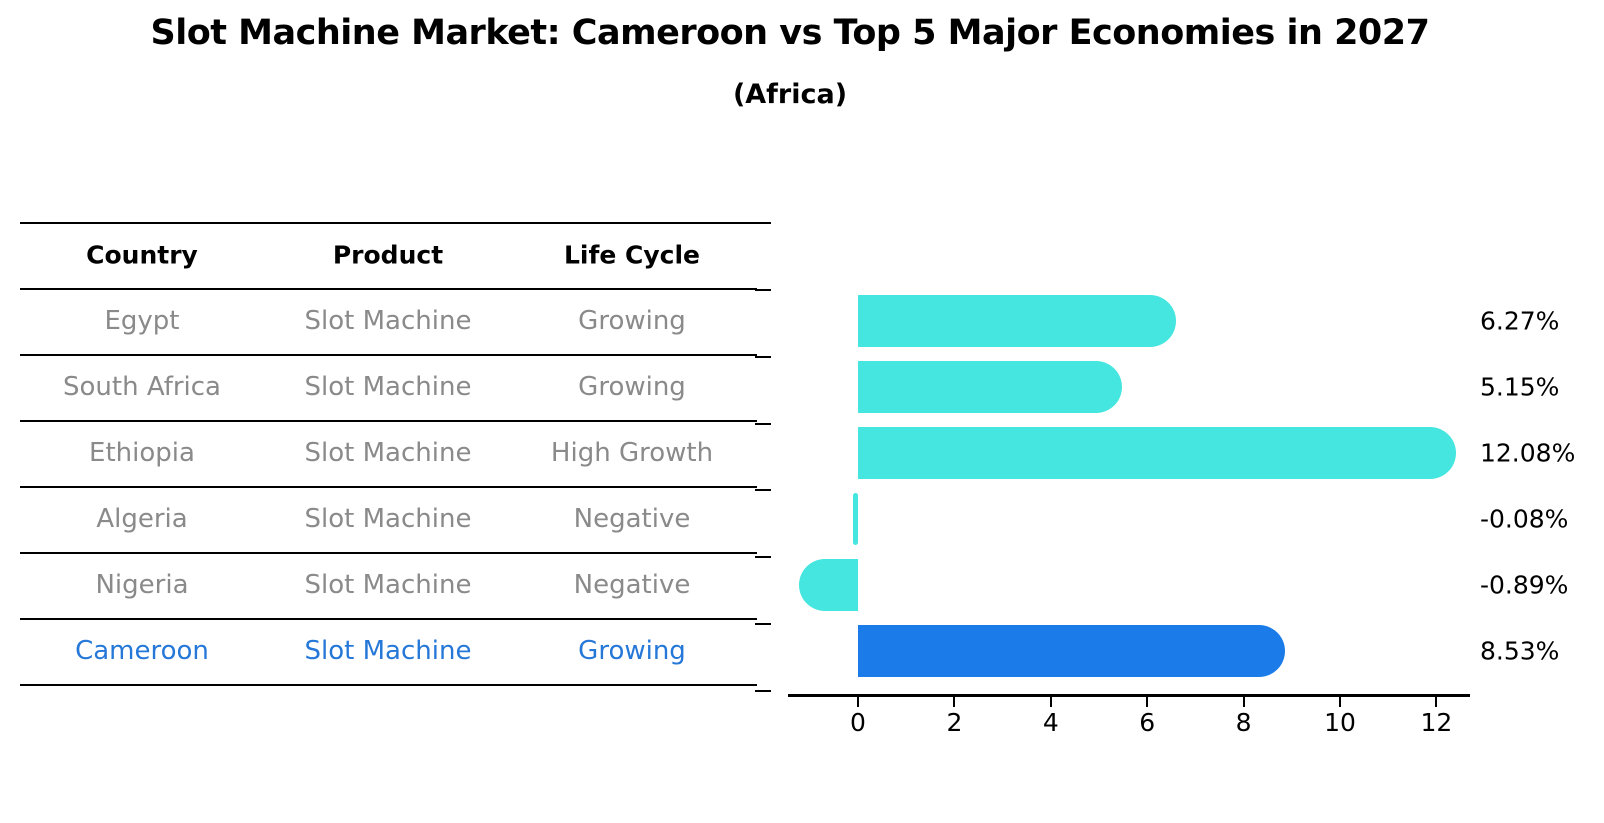 This screenshot has width=1604, height=823. Describe the element at coordinates (142, 453) in the screenshot. I see `table-cell-country: Ethiopia` at that location.